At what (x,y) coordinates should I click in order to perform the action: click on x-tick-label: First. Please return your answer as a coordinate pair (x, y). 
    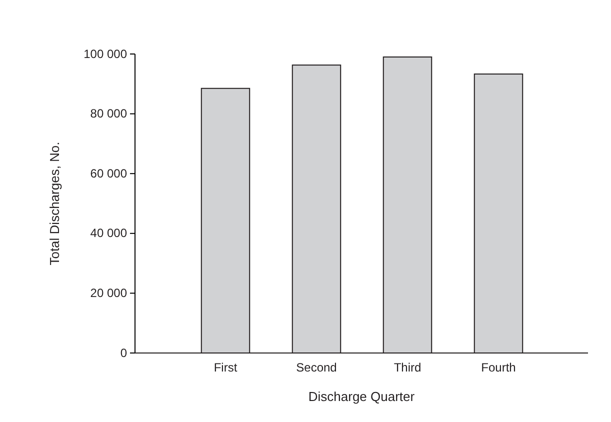
    Looking at the image, I should click on (226, 367).